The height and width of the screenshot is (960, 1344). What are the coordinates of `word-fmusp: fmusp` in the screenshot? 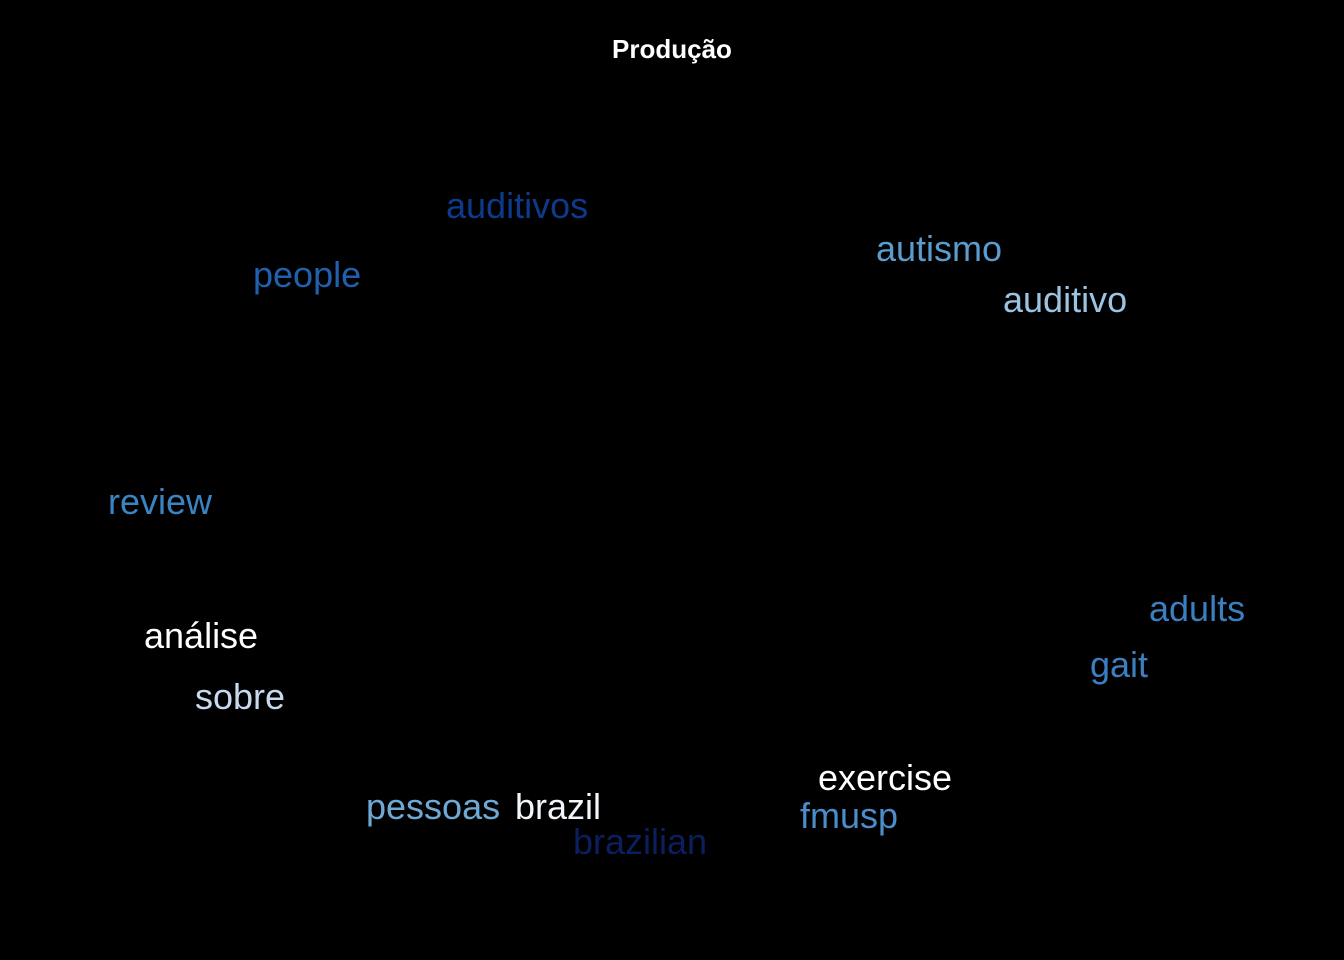 It's located at (849, 815).